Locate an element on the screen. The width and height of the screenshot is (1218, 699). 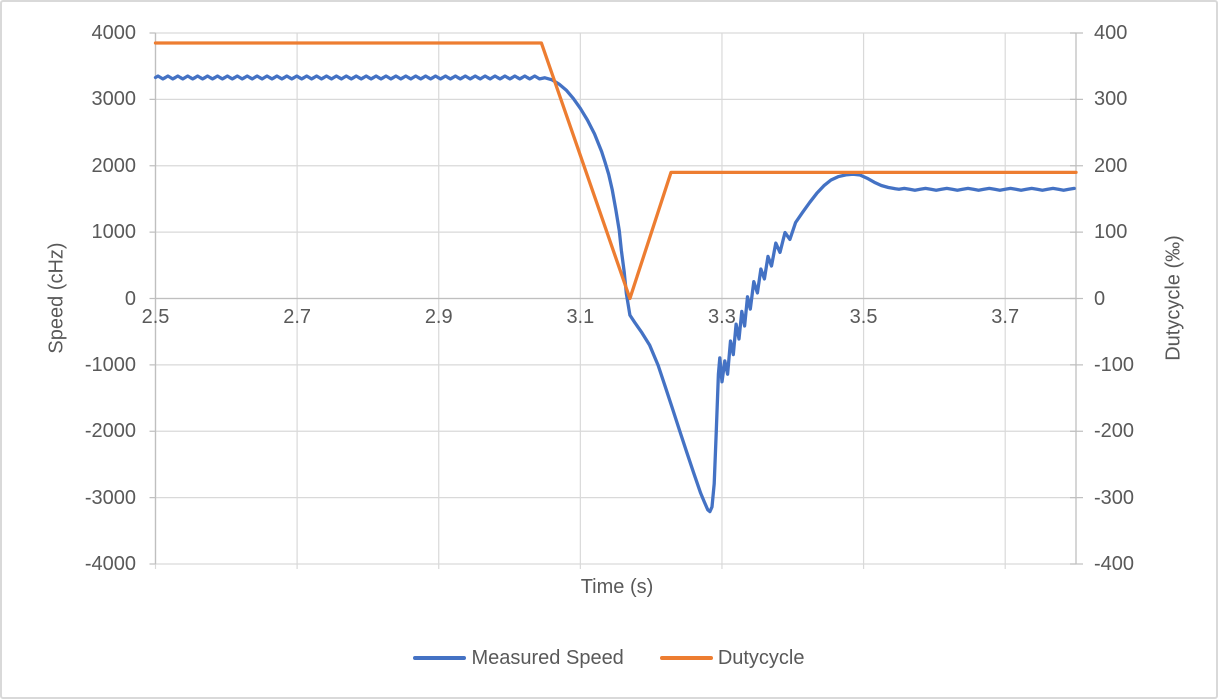
legend-item-measured-speed: Measured Speed is located at coordinates (518, 658).